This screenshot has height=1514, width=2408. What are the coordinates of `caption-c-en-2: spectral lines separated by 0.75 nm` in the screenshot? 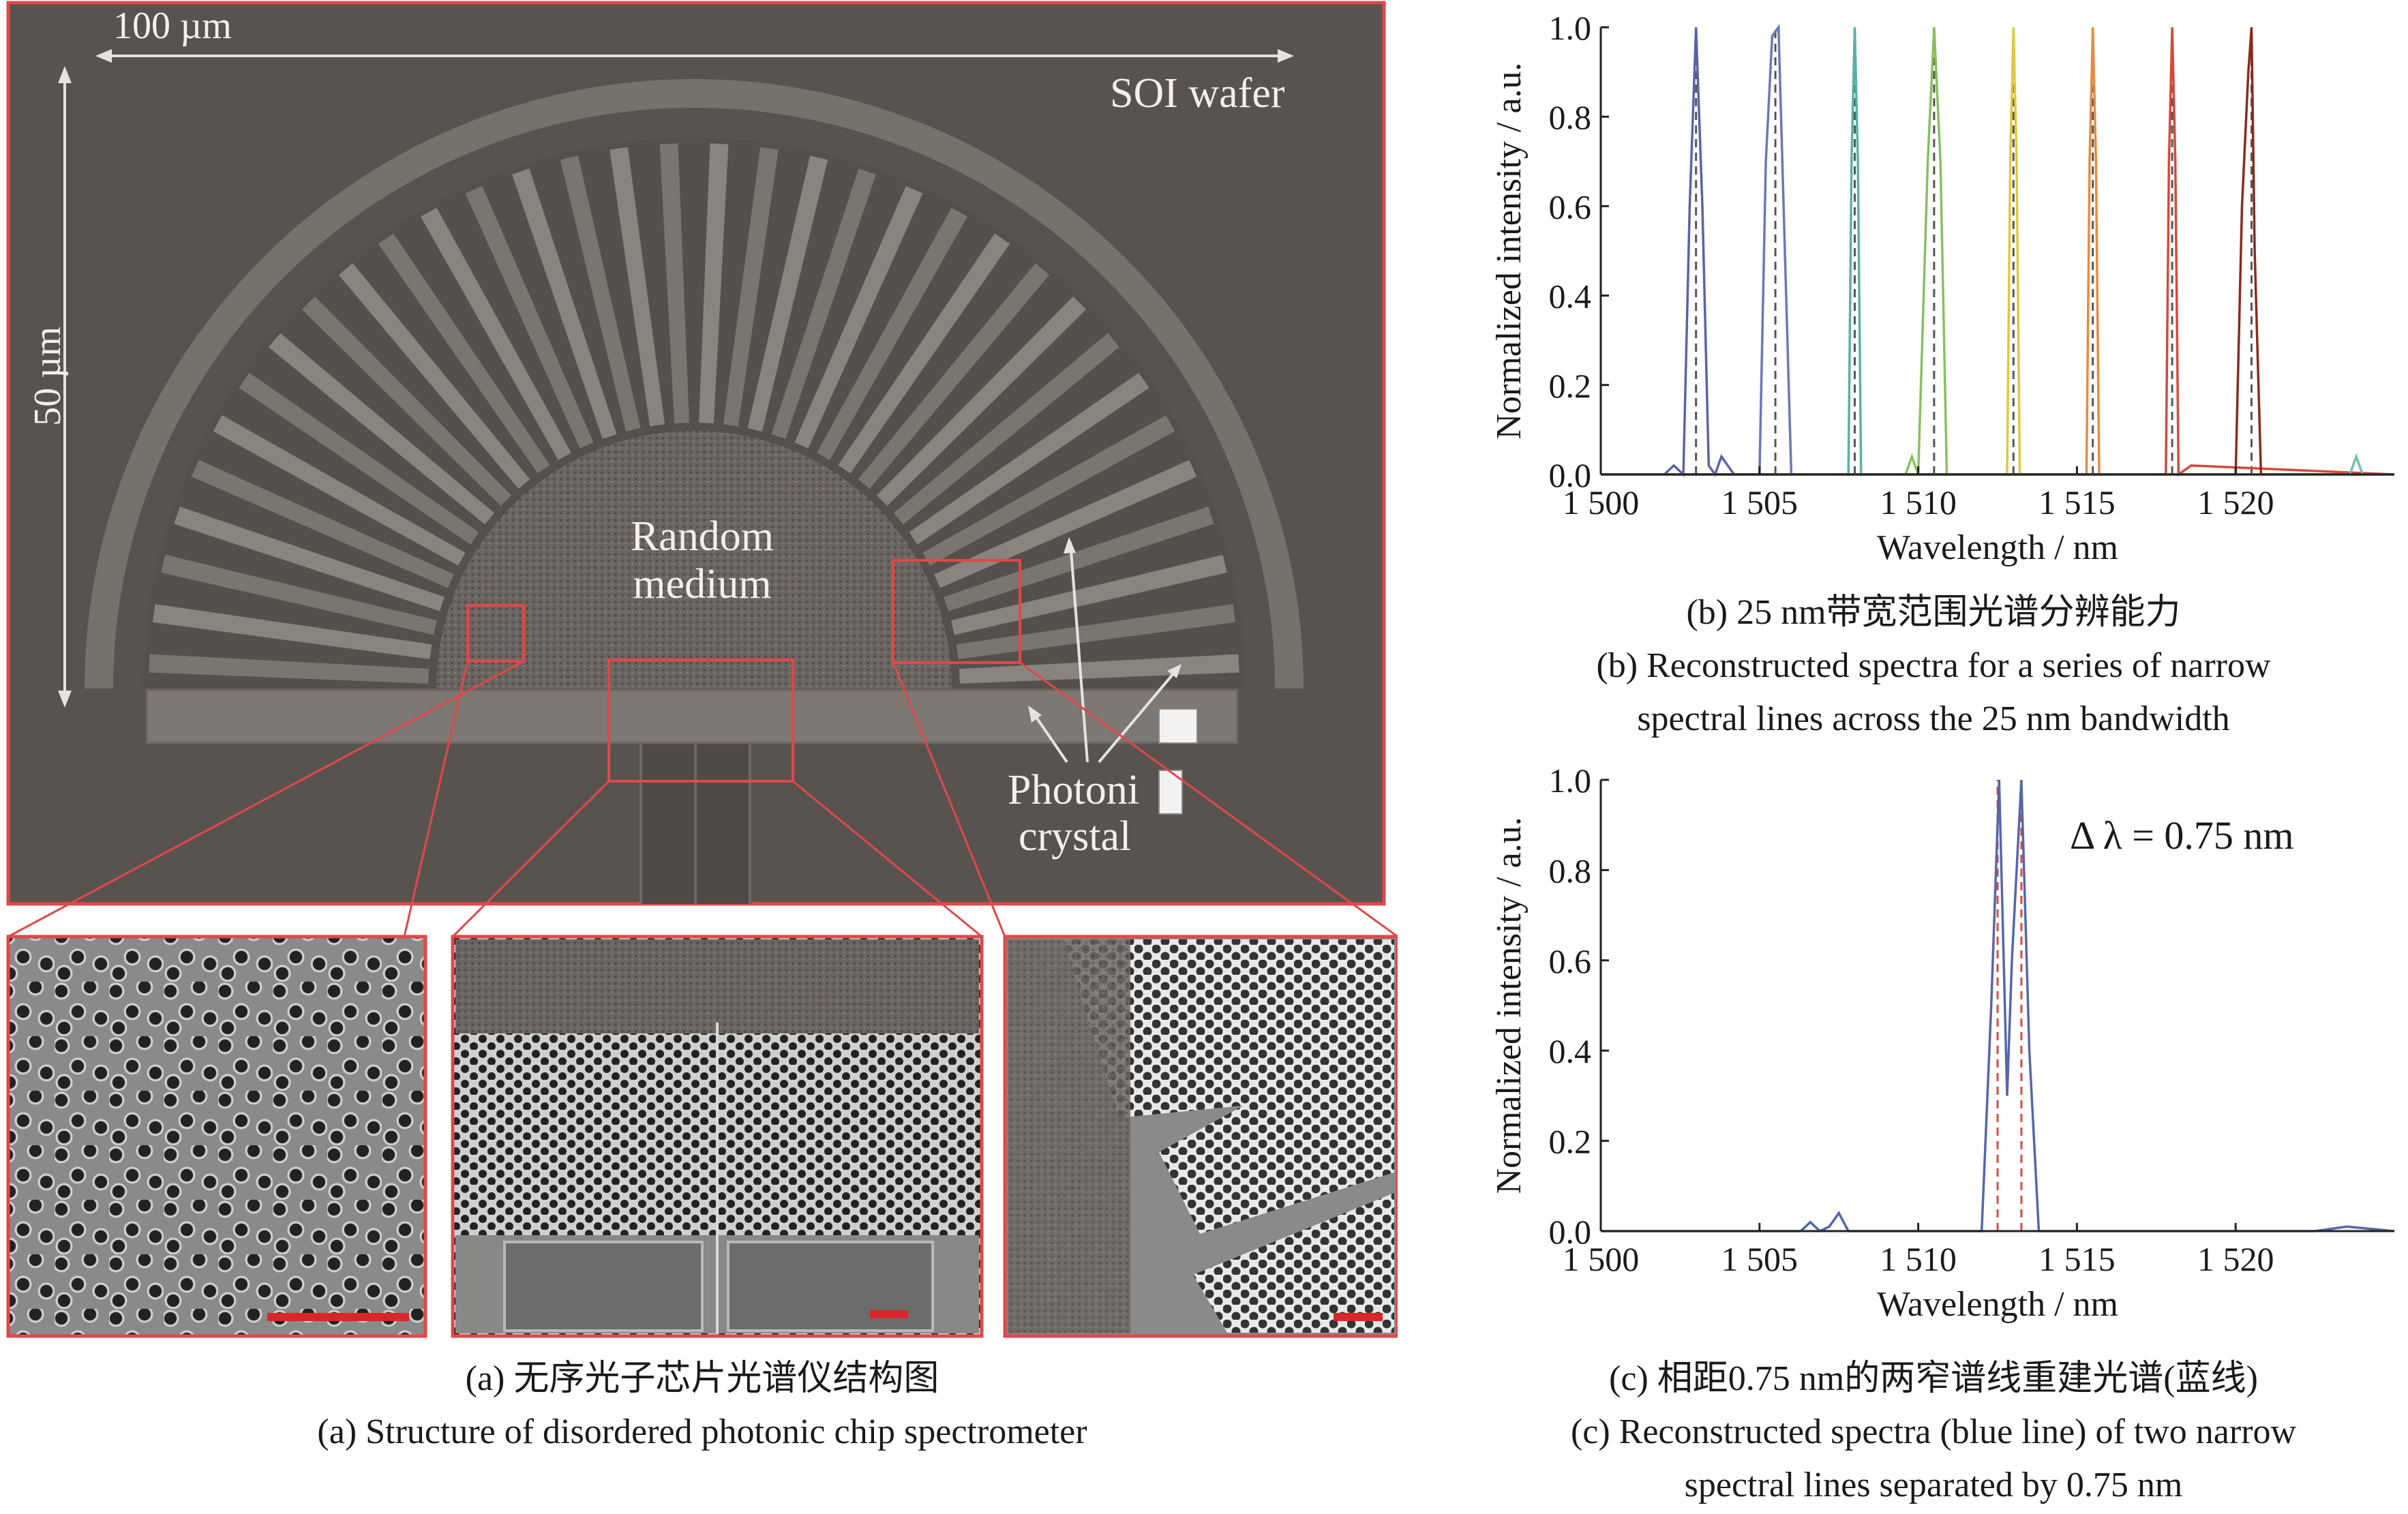 It's located at (1933, 1485).